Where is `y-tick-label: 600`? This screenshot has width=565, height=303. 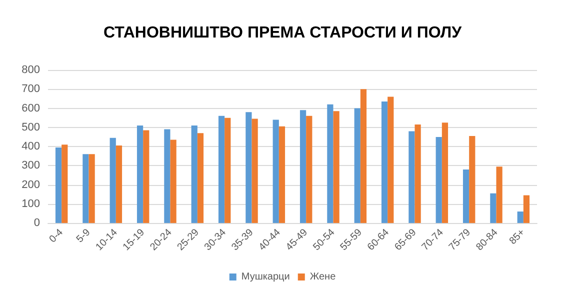 y-tick-label: 600 is located at coordinates (31, 108).